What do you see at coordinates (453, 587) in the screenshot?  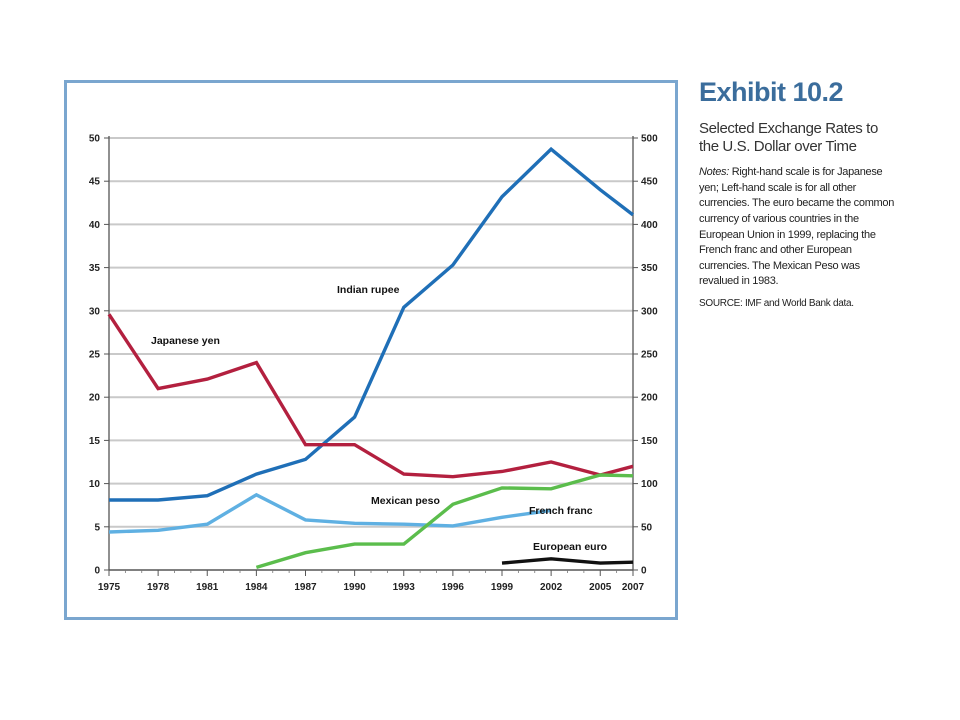 I see `x-tick-label: 1996` at bounding box center [453, 587].